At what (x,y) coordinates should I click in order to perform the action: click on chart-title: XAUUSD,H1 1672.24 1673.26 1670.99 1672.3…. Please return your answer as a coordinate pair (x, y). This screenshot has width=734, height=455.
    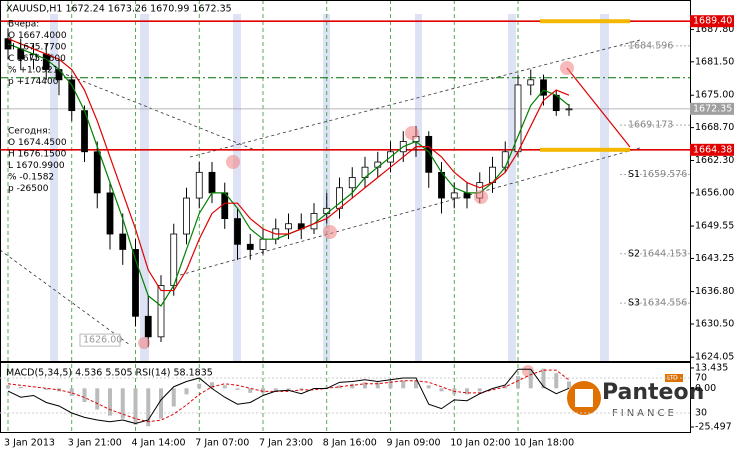
    Looking at the image, I should click on (119, 9).